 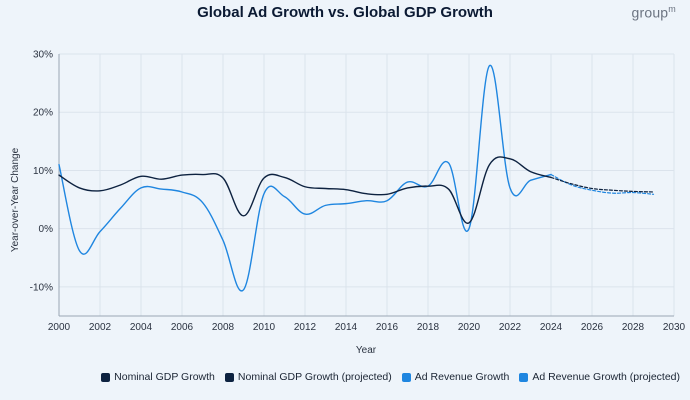 I want to click on legend-item-nominal-gdp-growth-projected: Nominal GDP Growth (projected), so click(x=308, y=377).